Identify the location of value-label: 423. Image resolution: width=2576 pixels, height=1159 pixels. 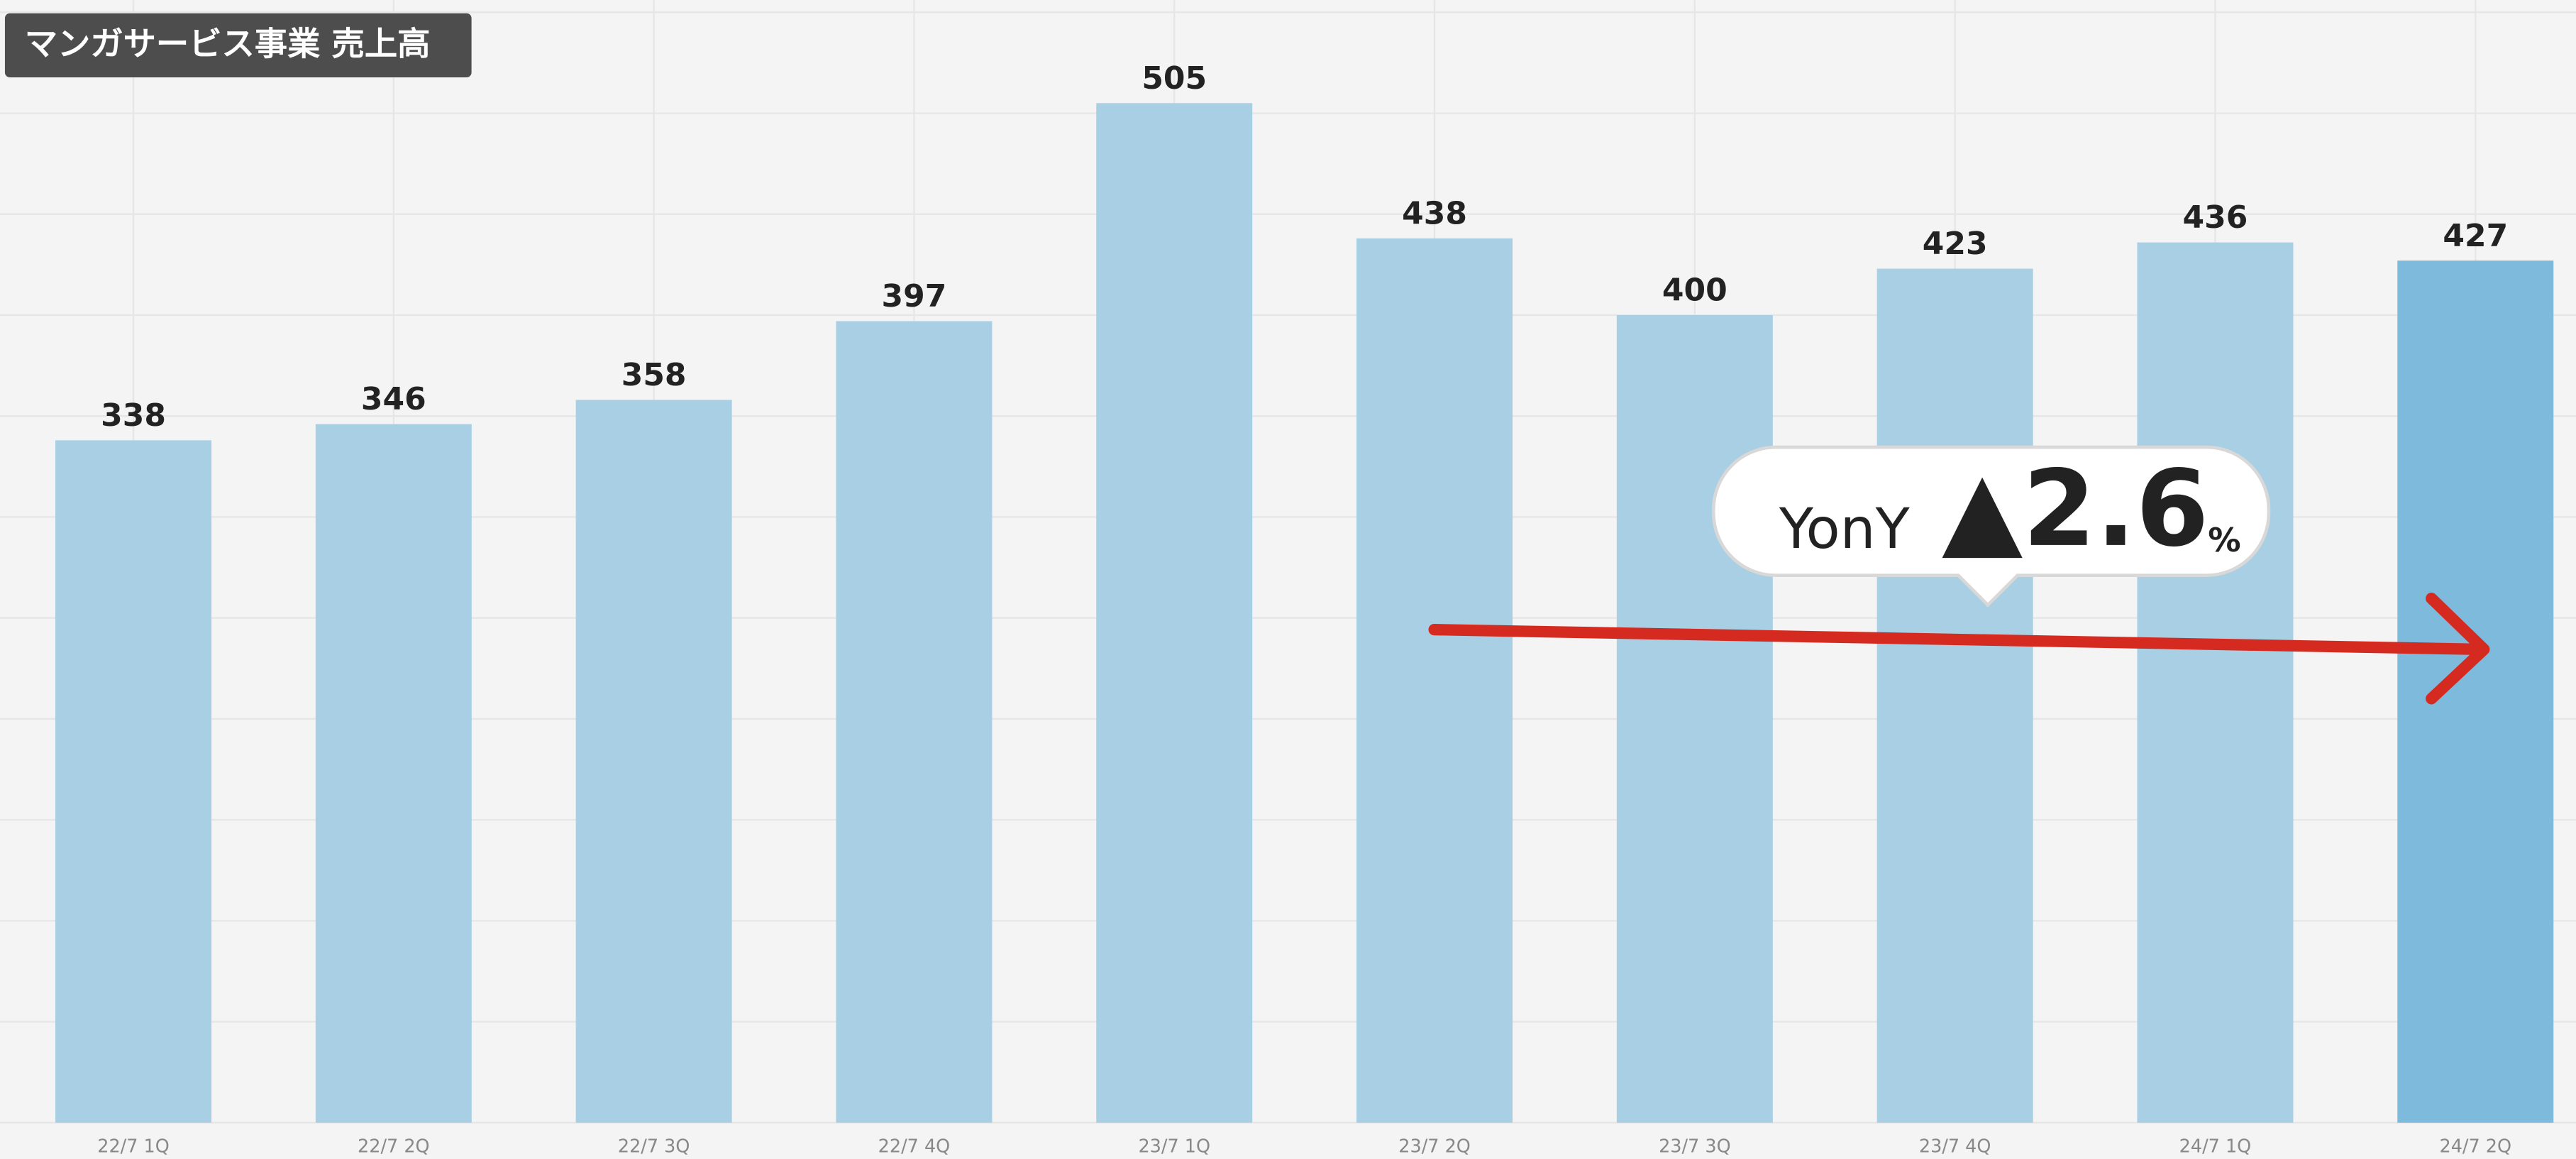
(1955, 244).